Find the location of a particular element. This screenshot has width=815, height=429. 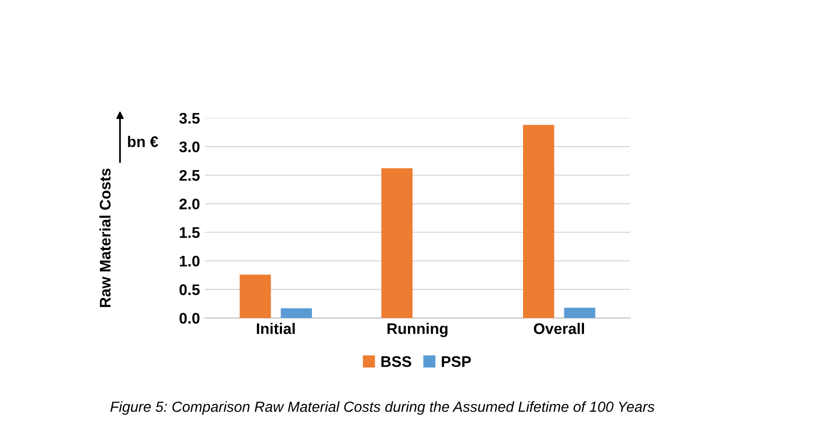

y-tick-label: 0.5 is located at coordinates (190, 290).